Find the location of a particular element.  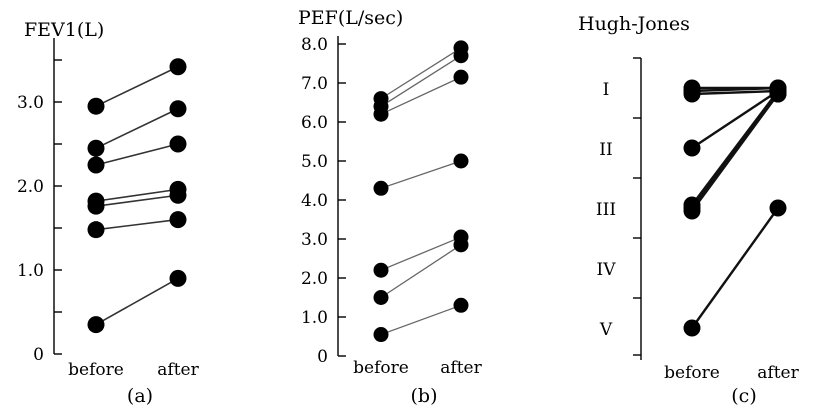

chart-title: Hugh-Jones is located at coordinates (634, 24).